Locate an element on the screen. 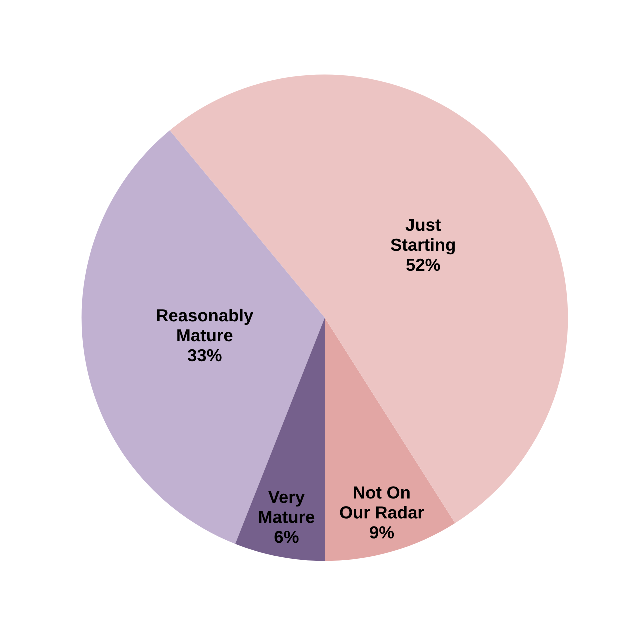 The image size is (629, 619). data-label: 9% is located at coordinates (382, 532).